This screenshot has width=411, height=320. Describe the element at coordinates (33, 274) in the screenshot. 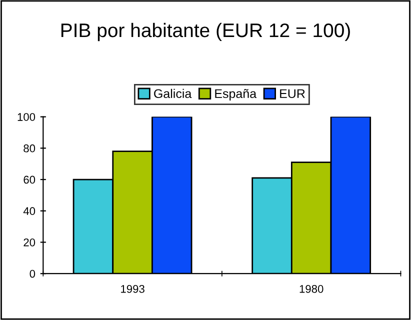

I see `y-tick-label: 0` at that location.